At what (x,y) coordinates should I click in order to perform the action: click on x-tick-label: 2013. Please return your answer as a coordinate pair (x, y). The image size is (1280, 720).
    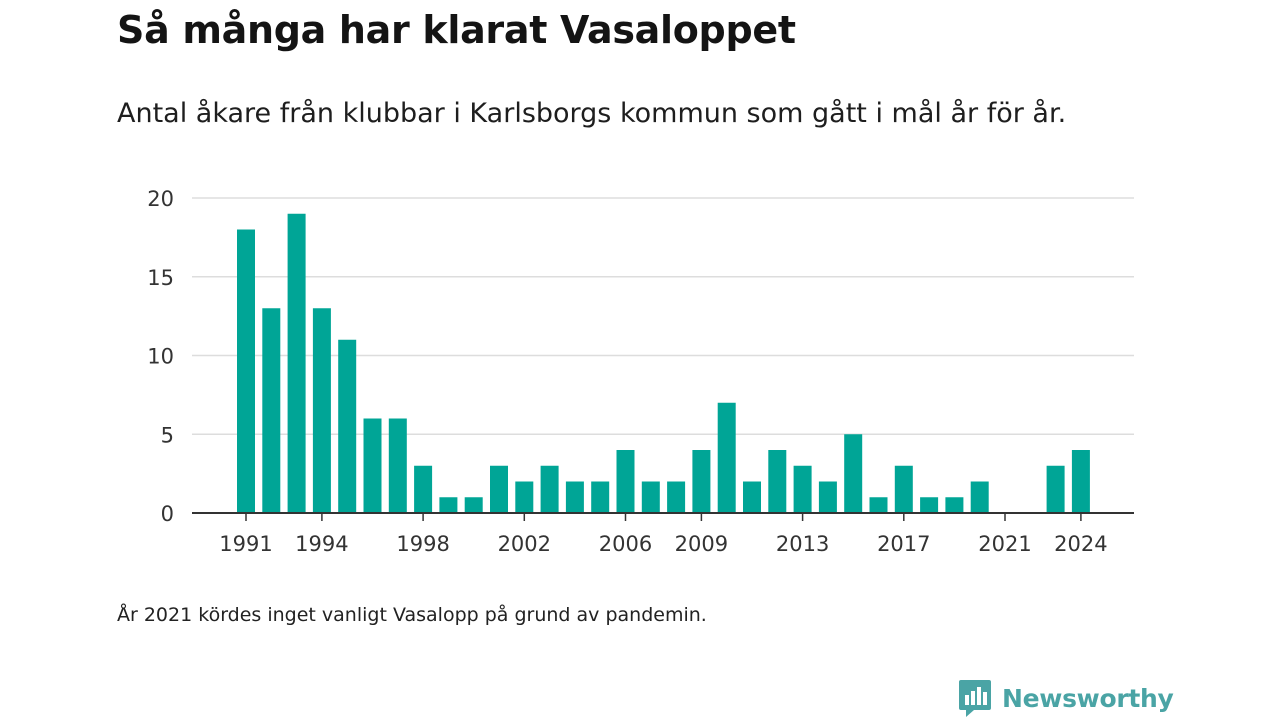
    Looking at the image, I should click on (802, 544).